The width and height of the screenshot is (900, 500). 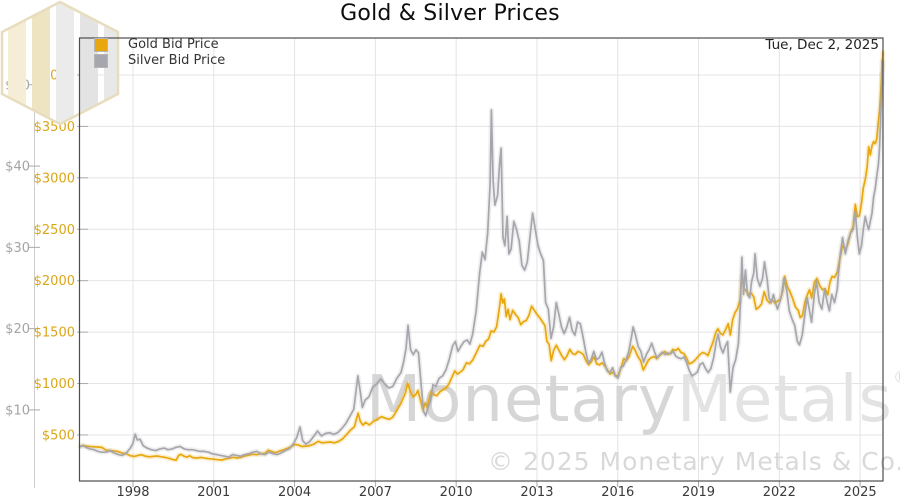 I want to click on year-tick-label: 2001, so click(x=213, y=492).